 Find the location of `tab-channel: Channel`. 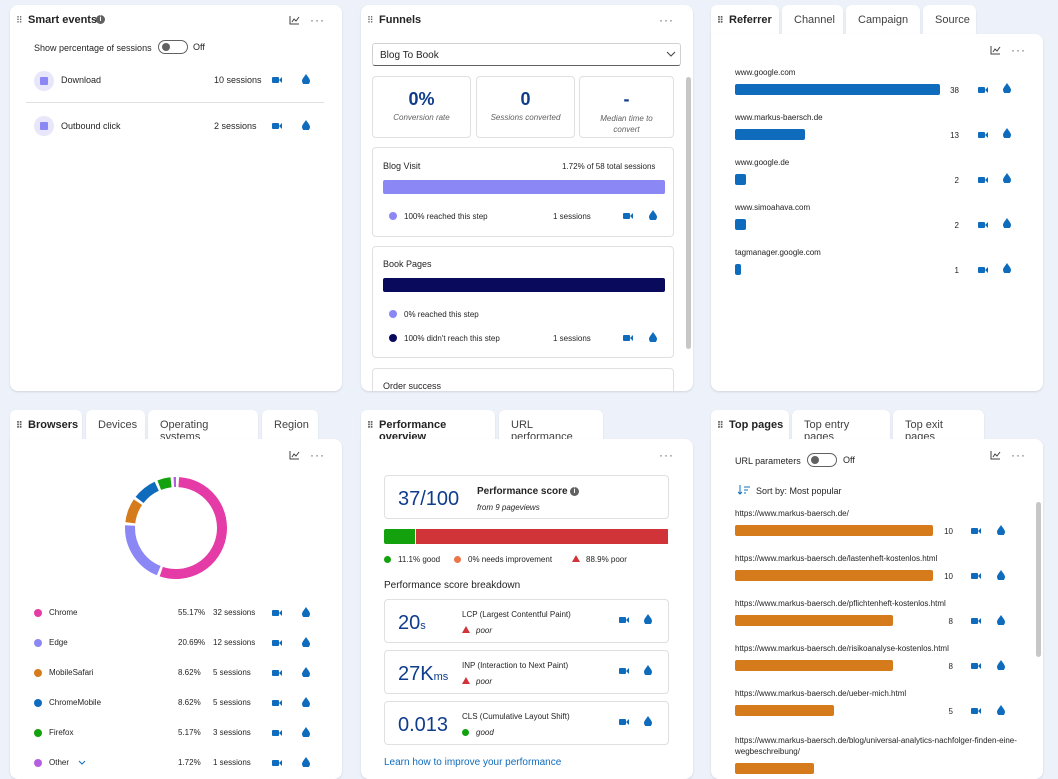

tab-channel: Channel is located at coordinates (812, 20).